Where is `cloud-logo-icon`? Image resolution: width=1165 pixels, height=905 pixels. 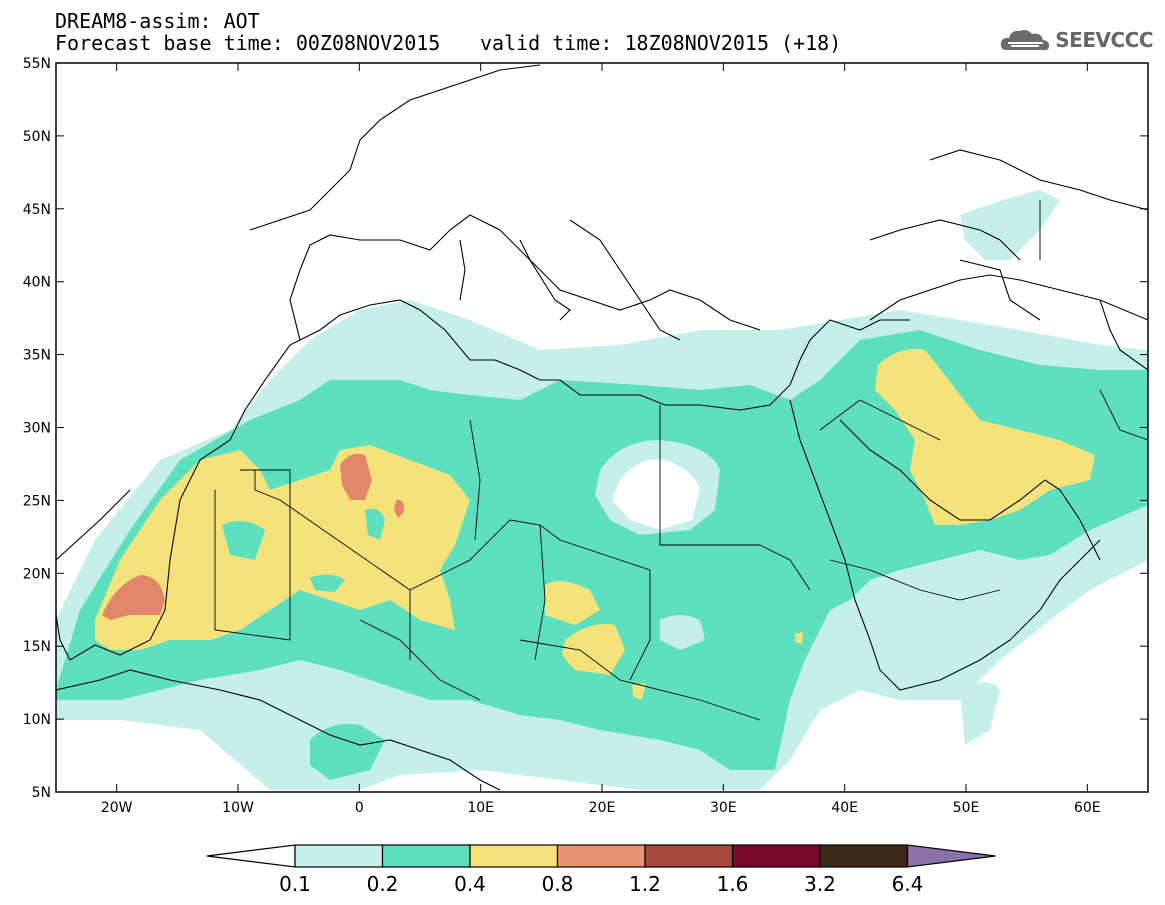 cloud-logo-icon is located at coordinates (1025, 40).